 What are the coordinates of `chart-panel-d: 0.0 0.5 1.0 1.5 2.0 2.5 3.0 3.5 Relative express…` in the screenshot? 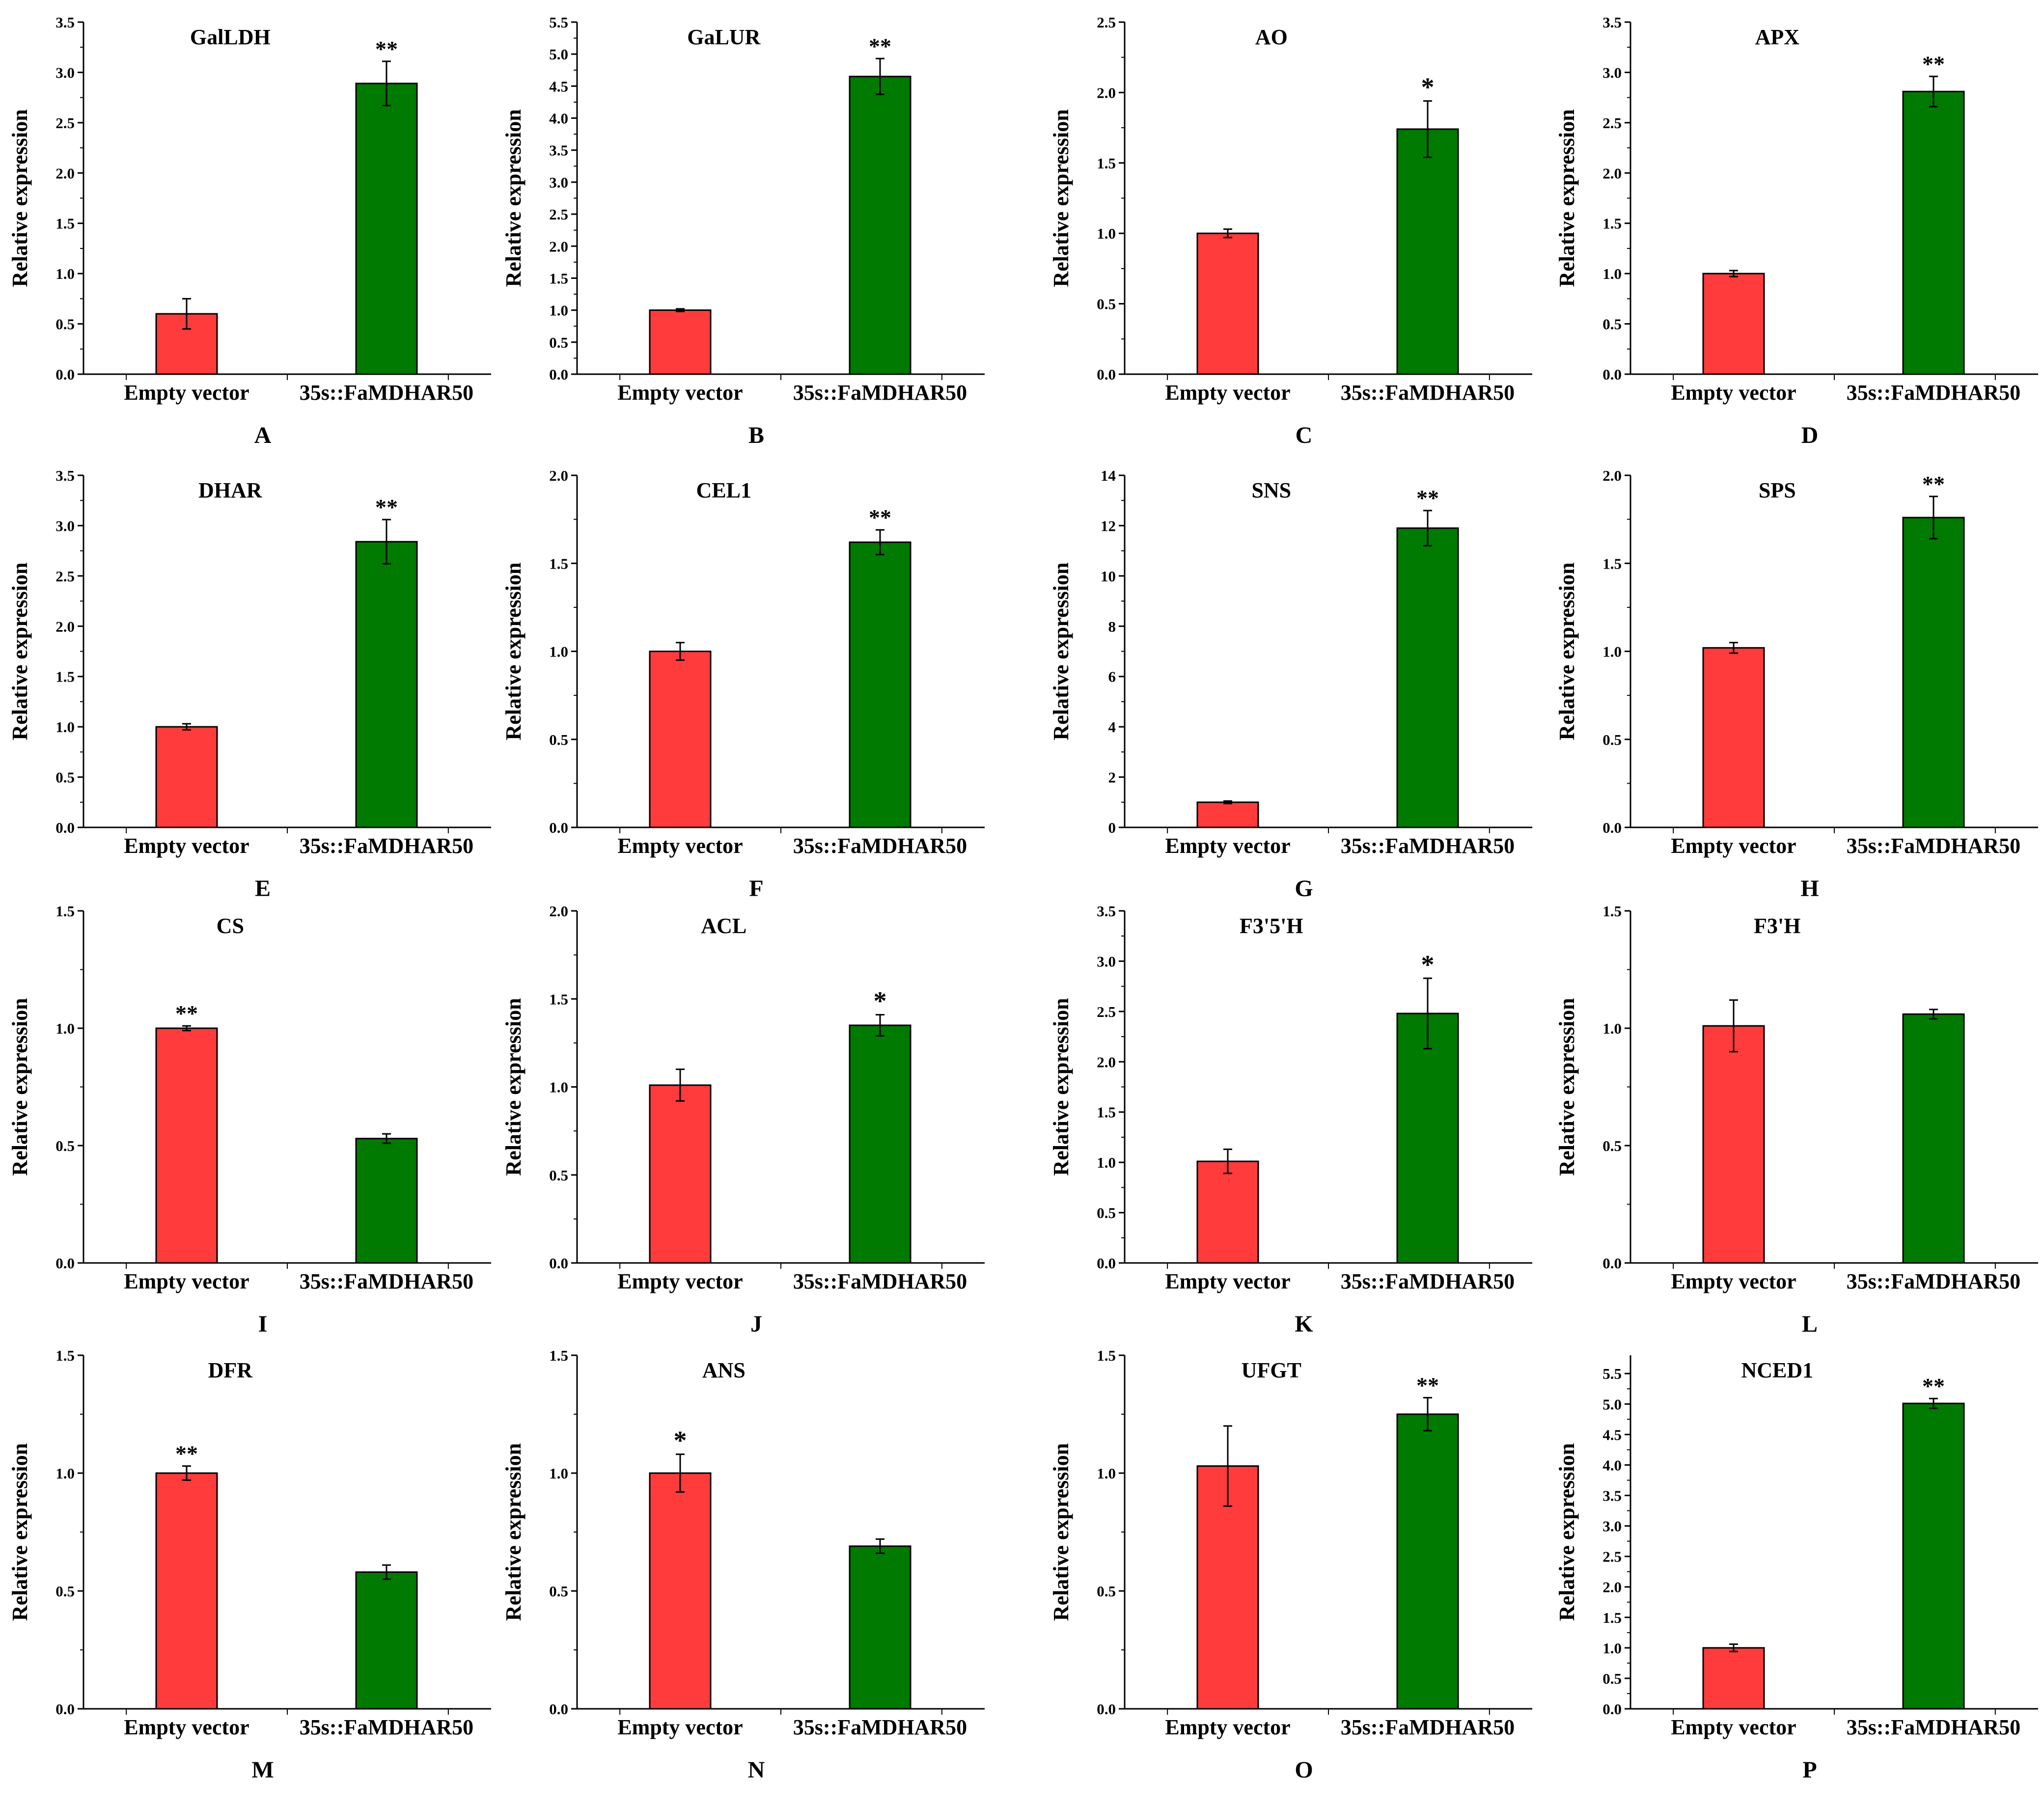 It's located at (1796, 231).